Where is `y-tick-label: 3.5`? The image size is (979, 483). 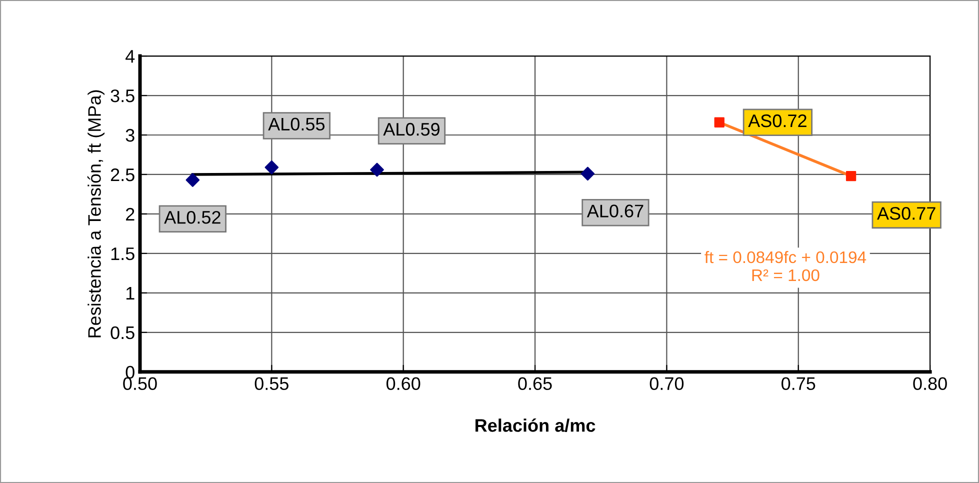
y-tick-label: 3.5 is located at coordinates (122, 95).